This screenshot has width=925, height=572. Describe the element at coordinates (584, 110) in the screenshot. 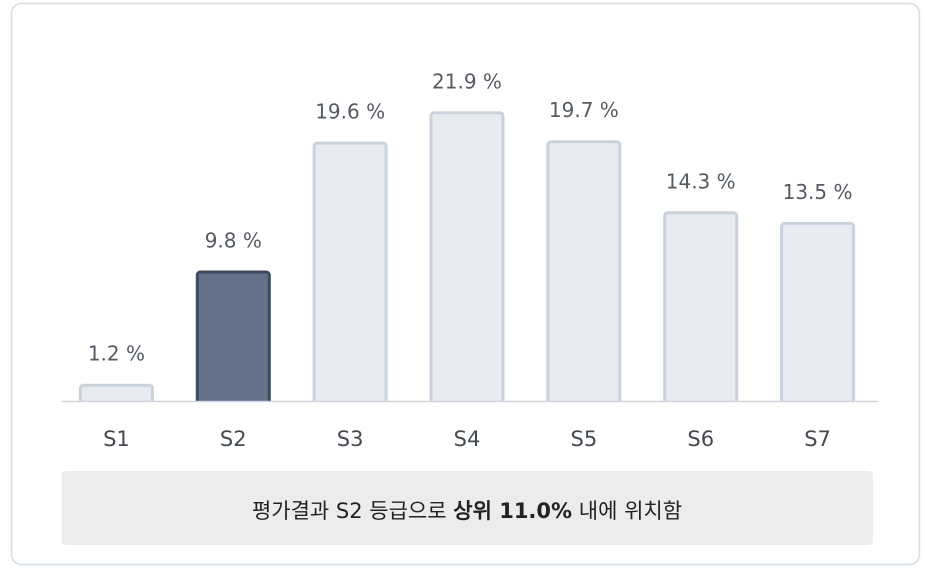

I see `value-label: 19.7 %` at that location.